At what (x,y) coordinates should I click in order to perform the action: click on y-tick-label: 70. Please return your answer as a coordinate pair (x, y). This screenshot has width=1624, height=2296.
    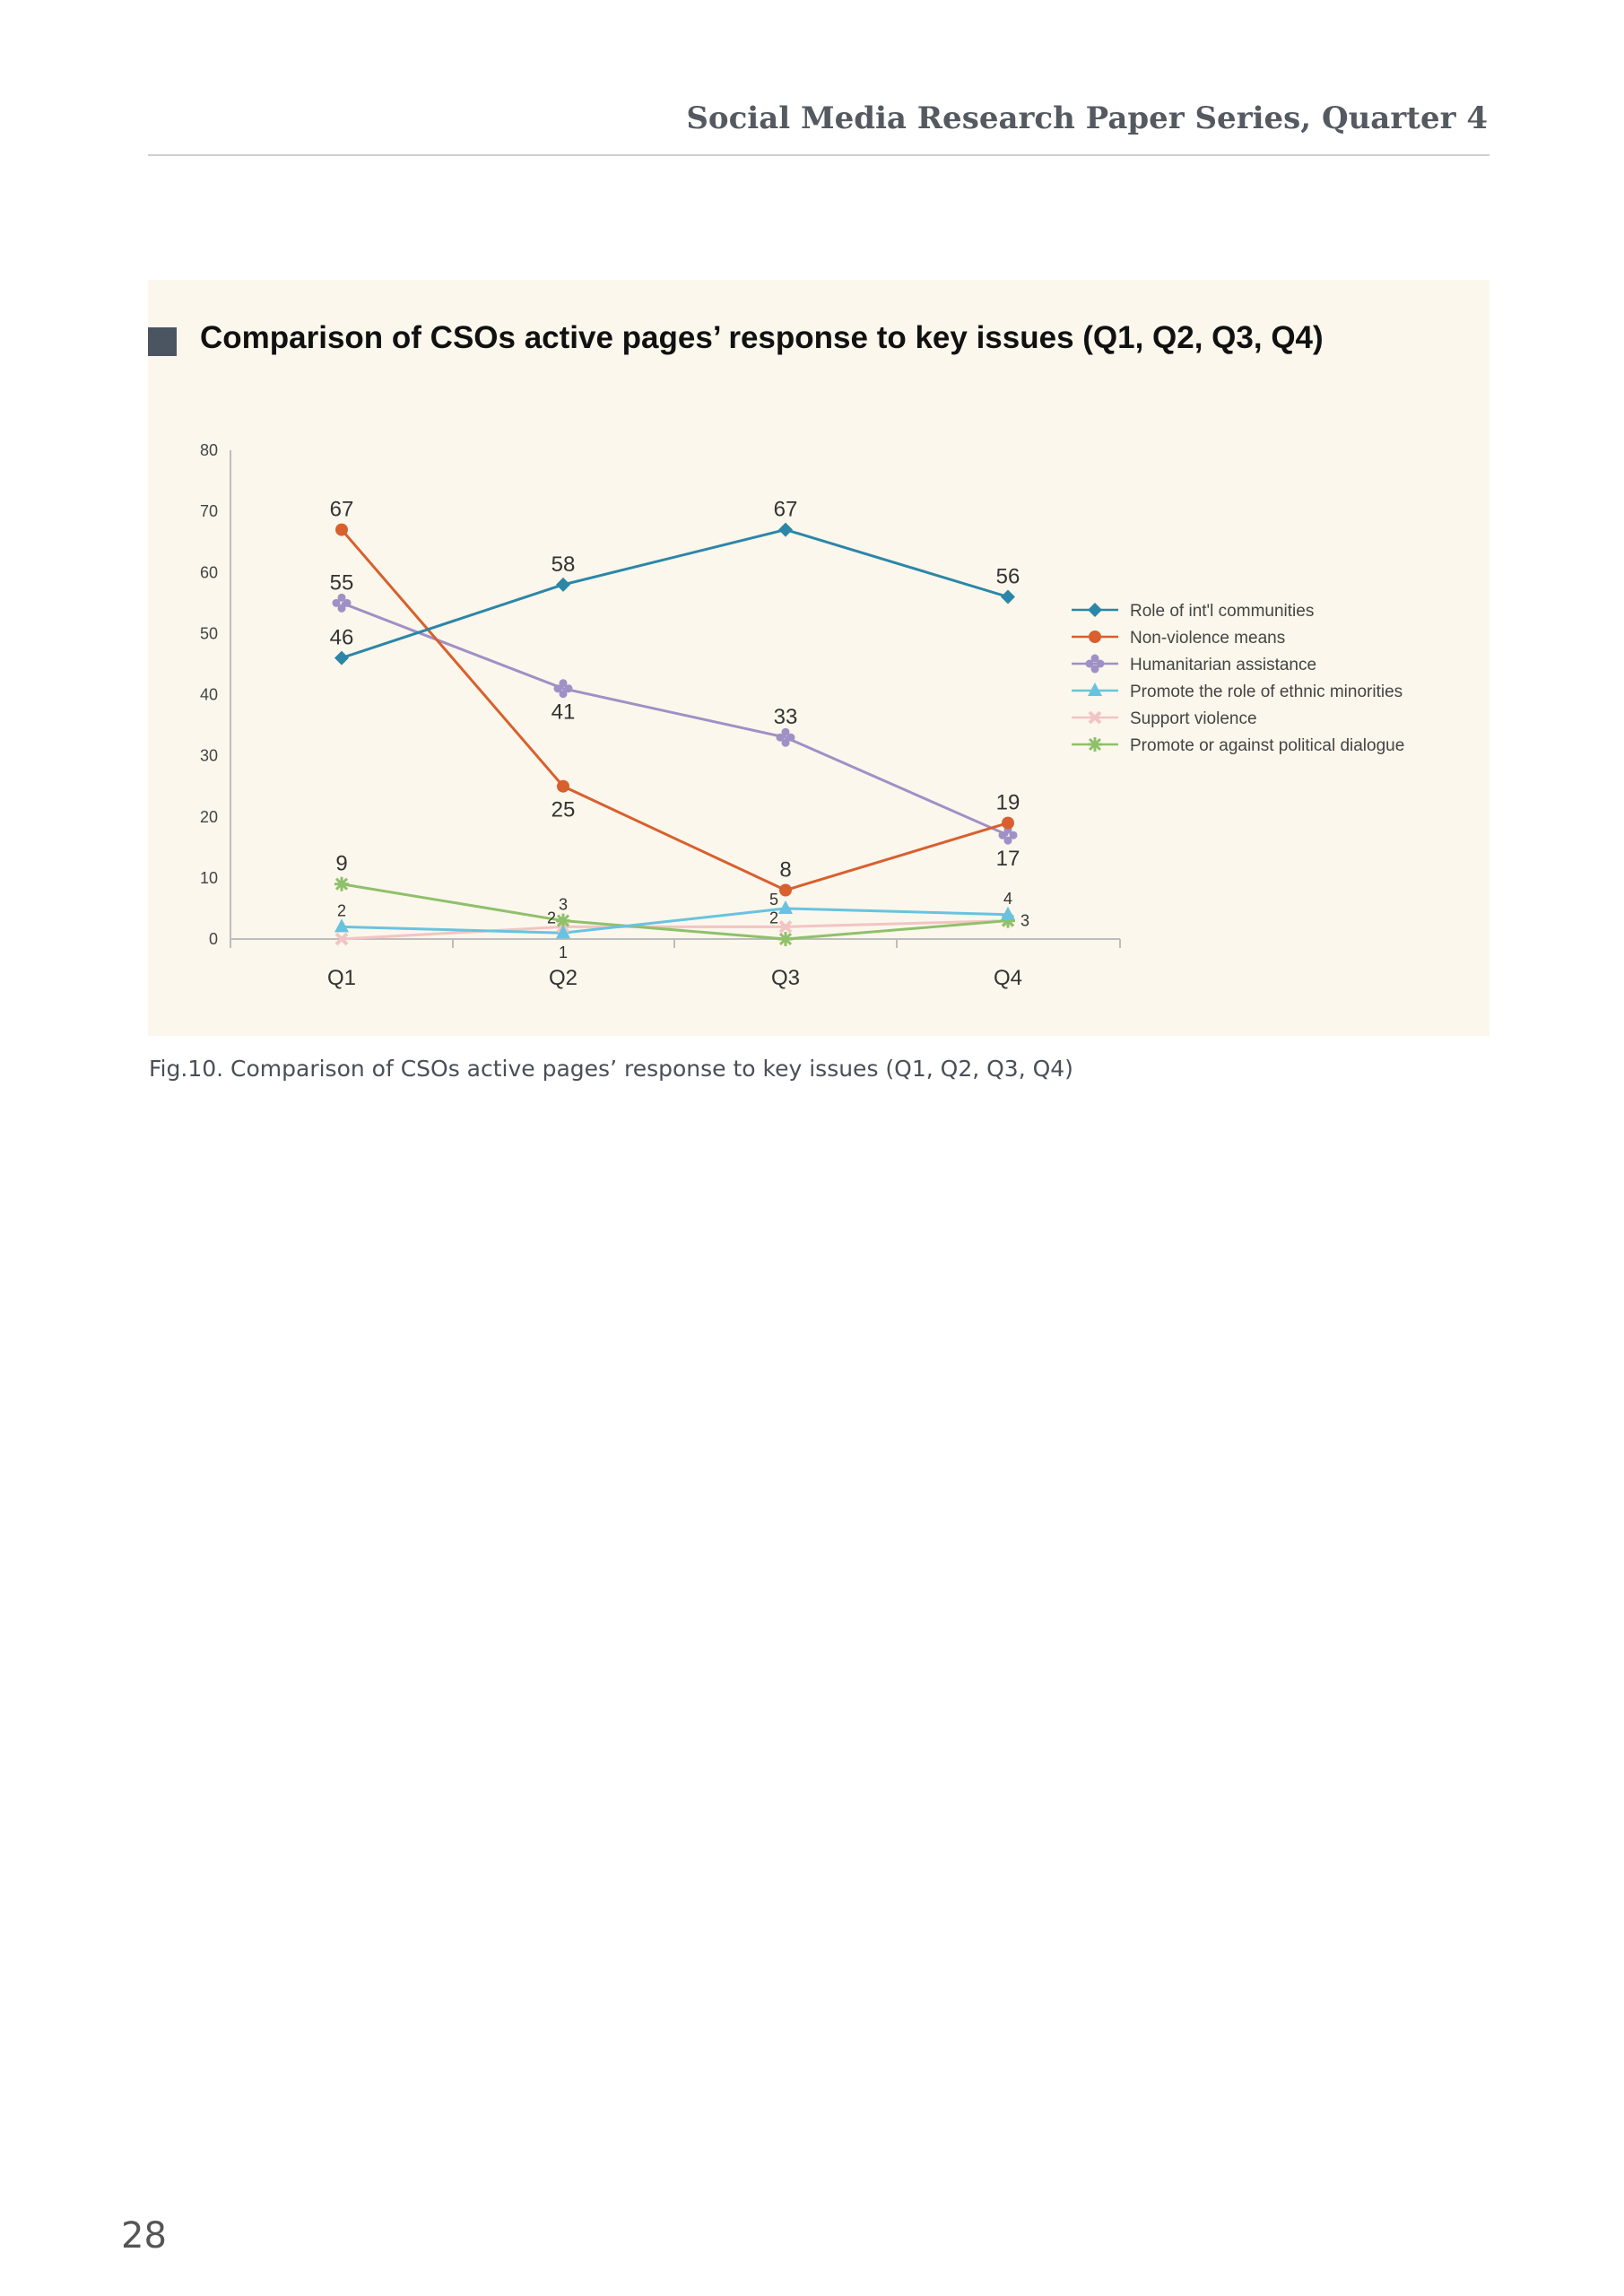
    Looking at the image, I should click on (209, 511).